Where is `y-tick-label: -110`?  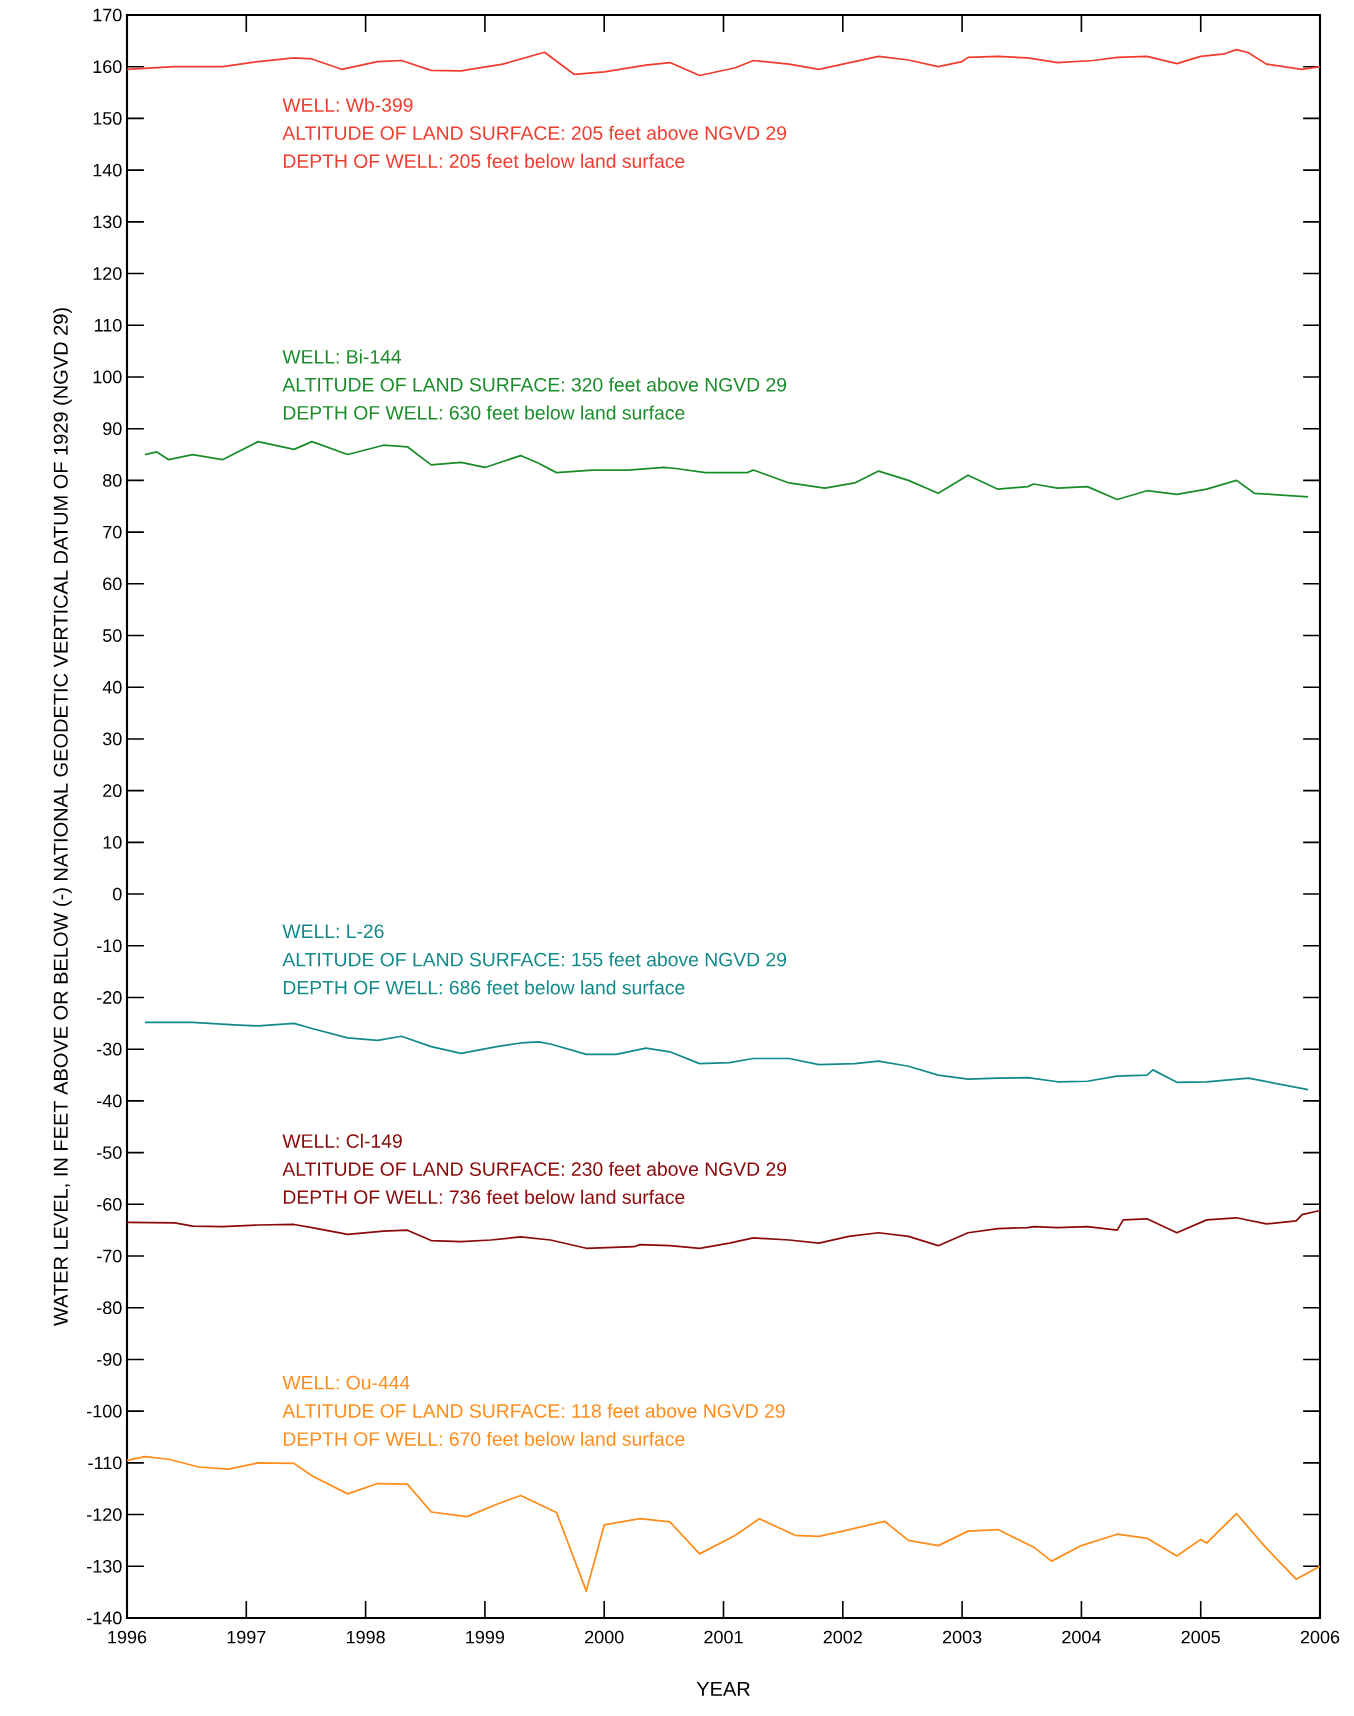
y-tick-label: -110 is located at coordinates (105, 1463).